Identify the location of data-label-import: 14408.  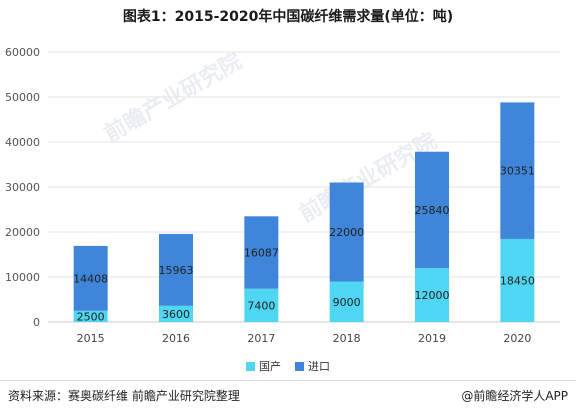
(90, 278).